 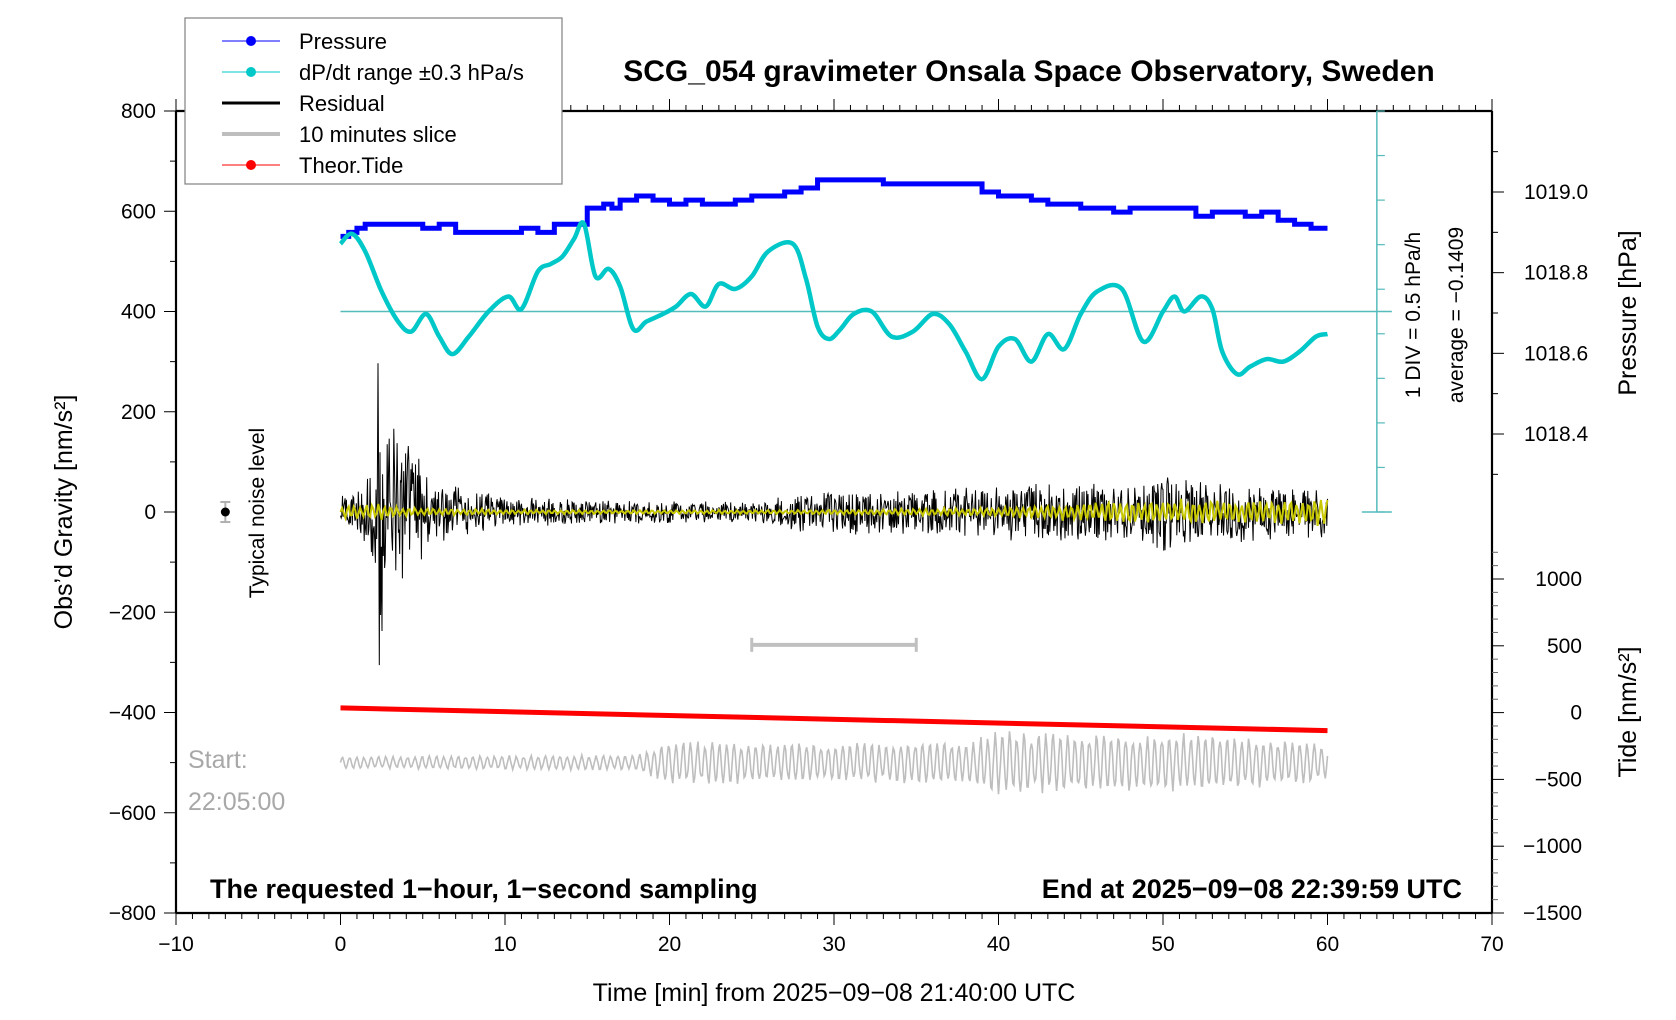 What do you see at coordinates (1576, 713) in the screenshot?
I see `tide-tick-label: 0` at bounding box center [1576, 713].